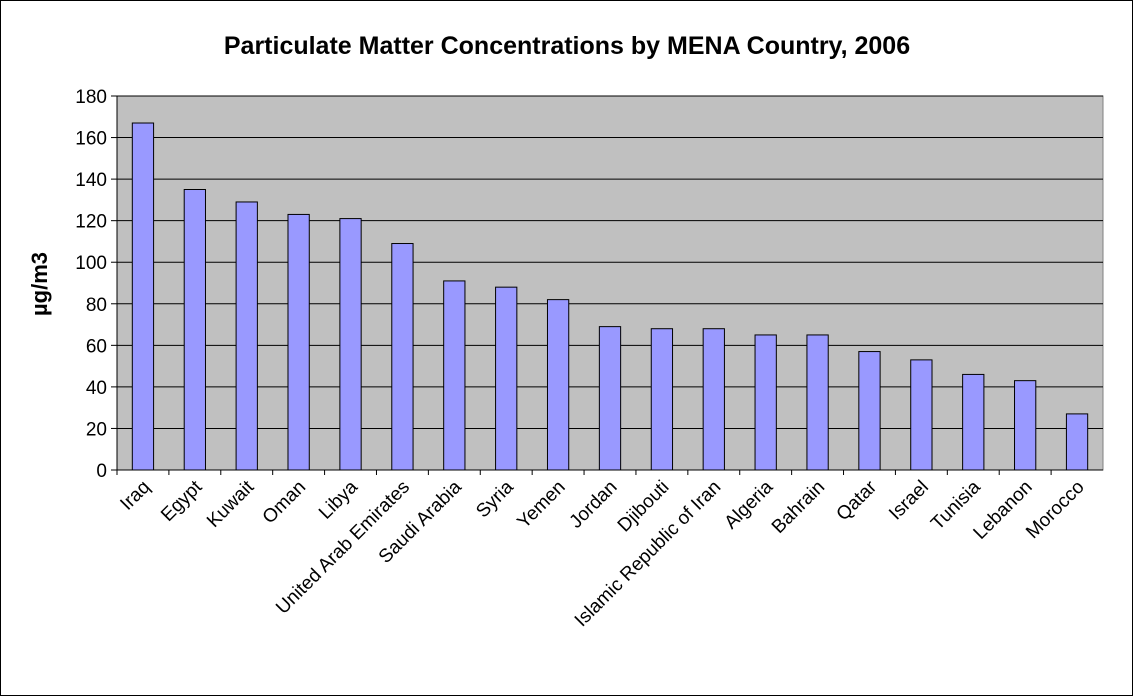 Image resolution: width=1133 pixels, height=696 pixels. Describe the element at coordinates (143, 296) in the screenshot. I see `bar-iraq` at that location.